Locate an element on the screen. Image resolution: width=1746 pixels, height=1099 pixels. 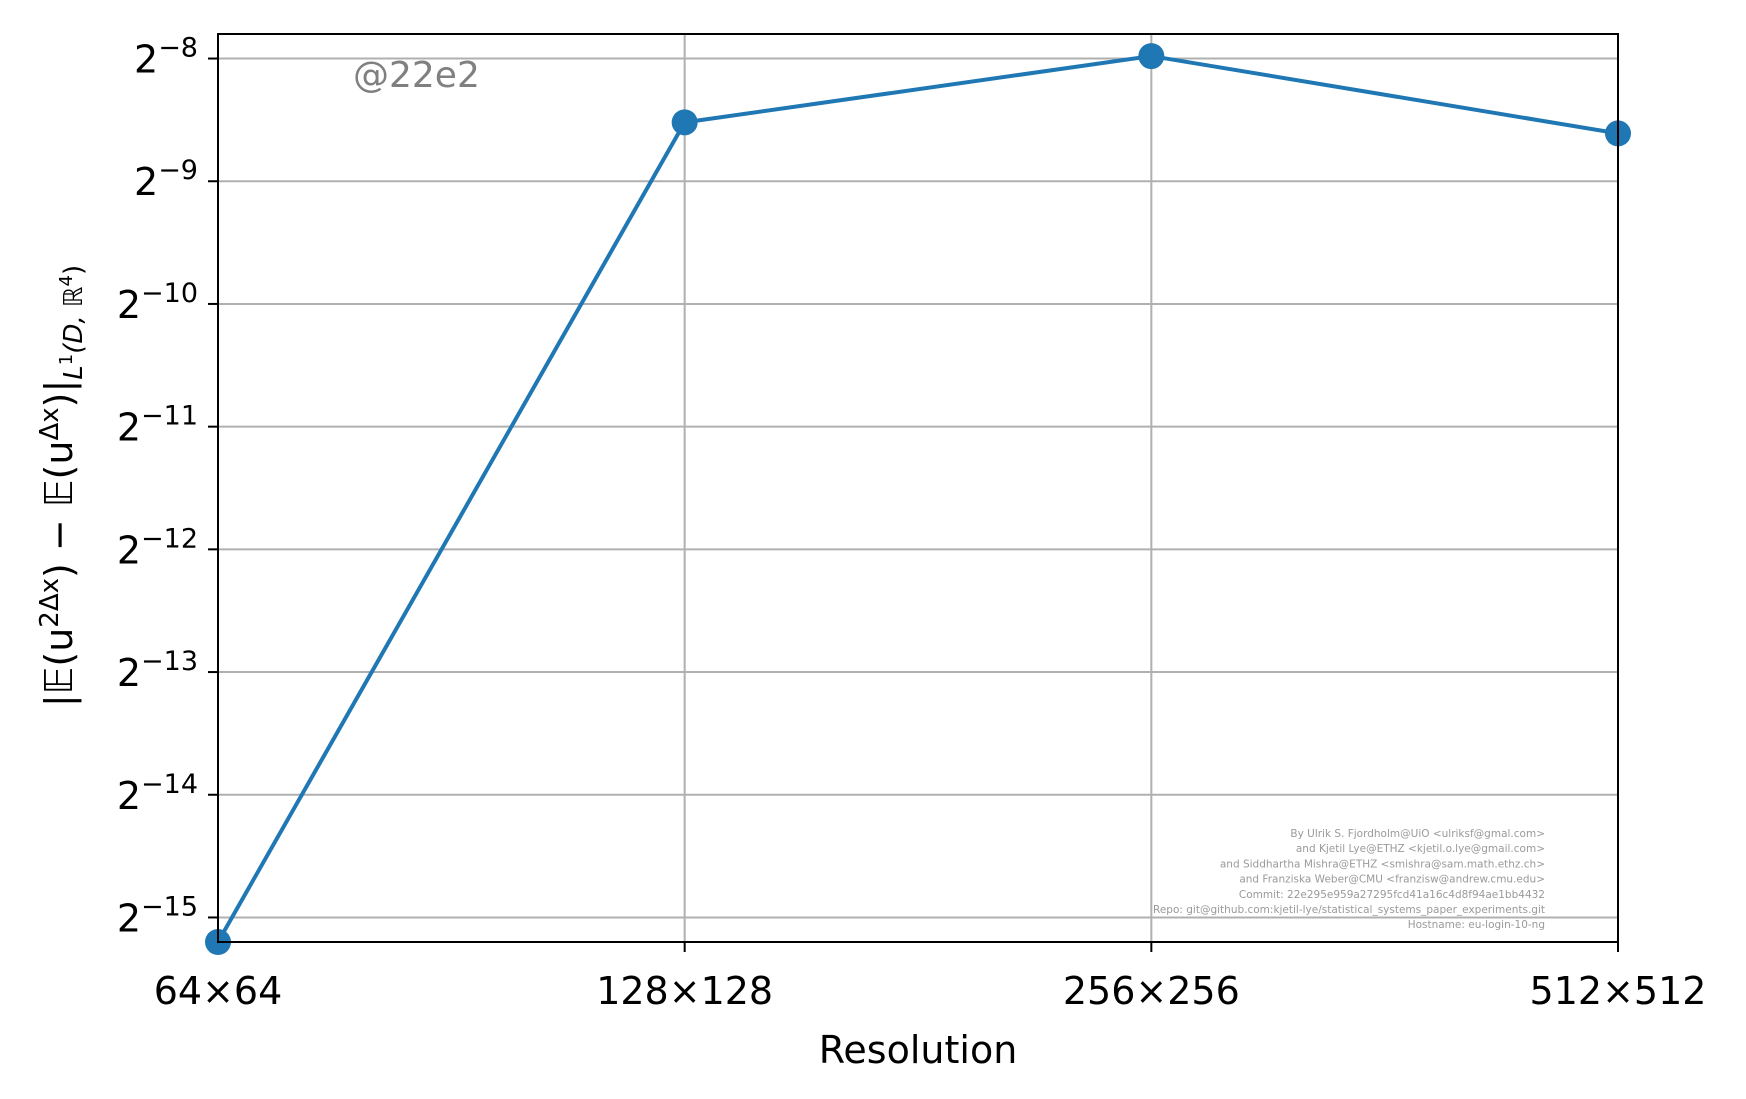
credit-line: Hostname: eu-login-10-ng is located at coordinates (1476, 925).